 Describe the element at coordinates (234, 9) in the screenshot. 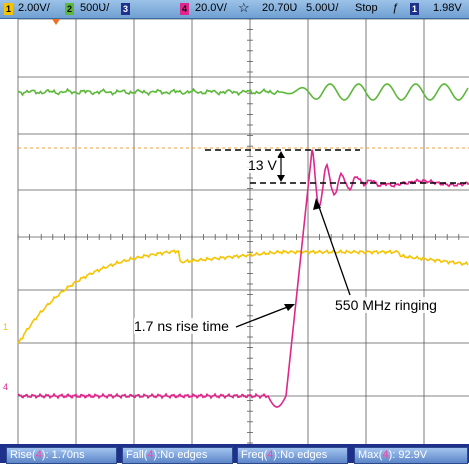

I see `status-bar` at that location.